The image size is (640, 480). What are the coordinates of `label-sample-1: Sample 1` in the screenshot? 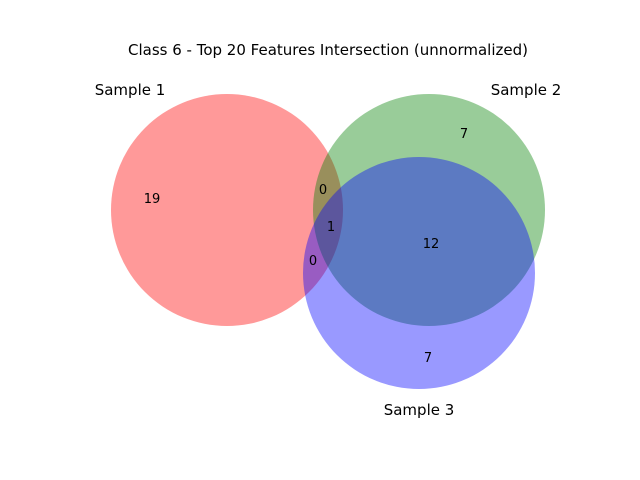 It's located at (130, 90).